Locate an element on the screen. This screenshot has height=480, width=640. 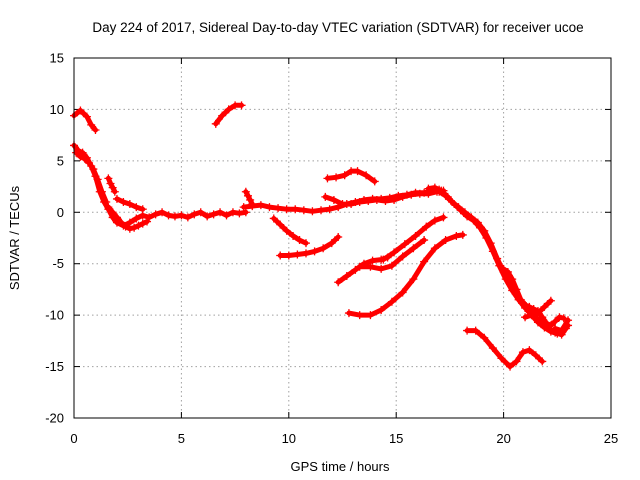
series-t5 is located at coordinates (129, 204).